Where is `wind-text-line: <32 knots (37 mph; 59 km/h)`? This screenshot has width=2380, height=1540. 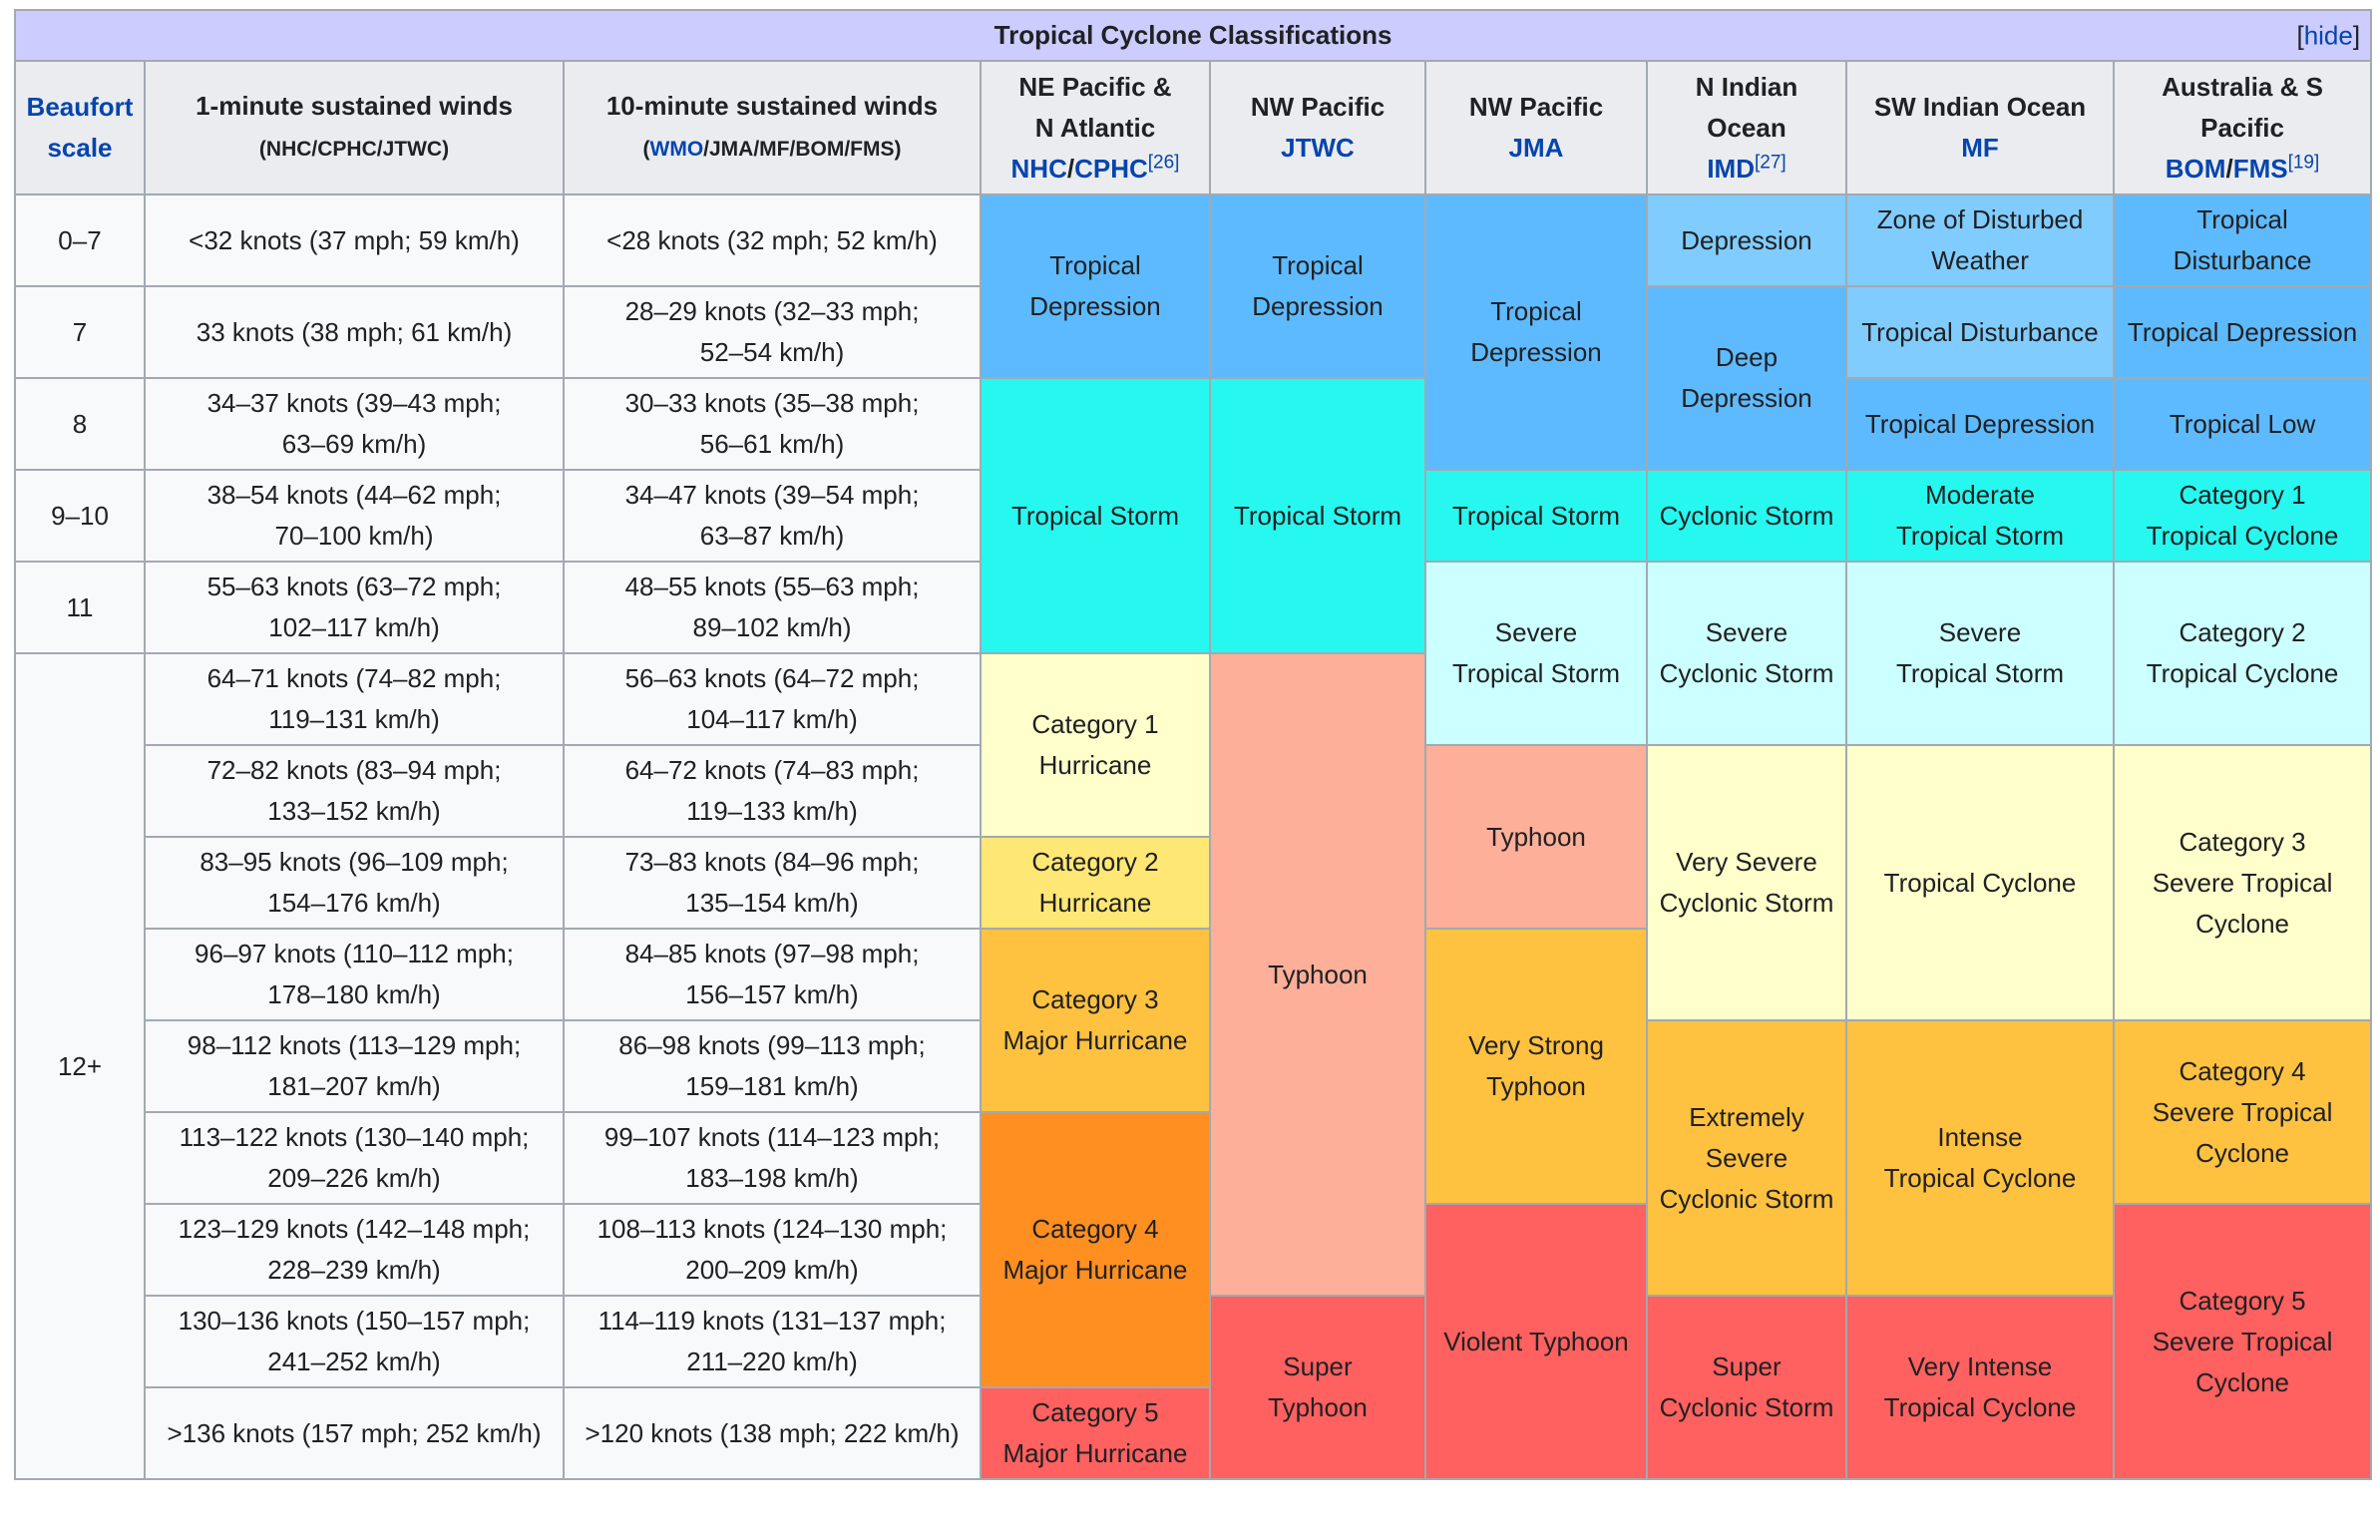 wind-text-line: <32 knots (37 mph; 59 km/h) is located at coordinates (355, 239).